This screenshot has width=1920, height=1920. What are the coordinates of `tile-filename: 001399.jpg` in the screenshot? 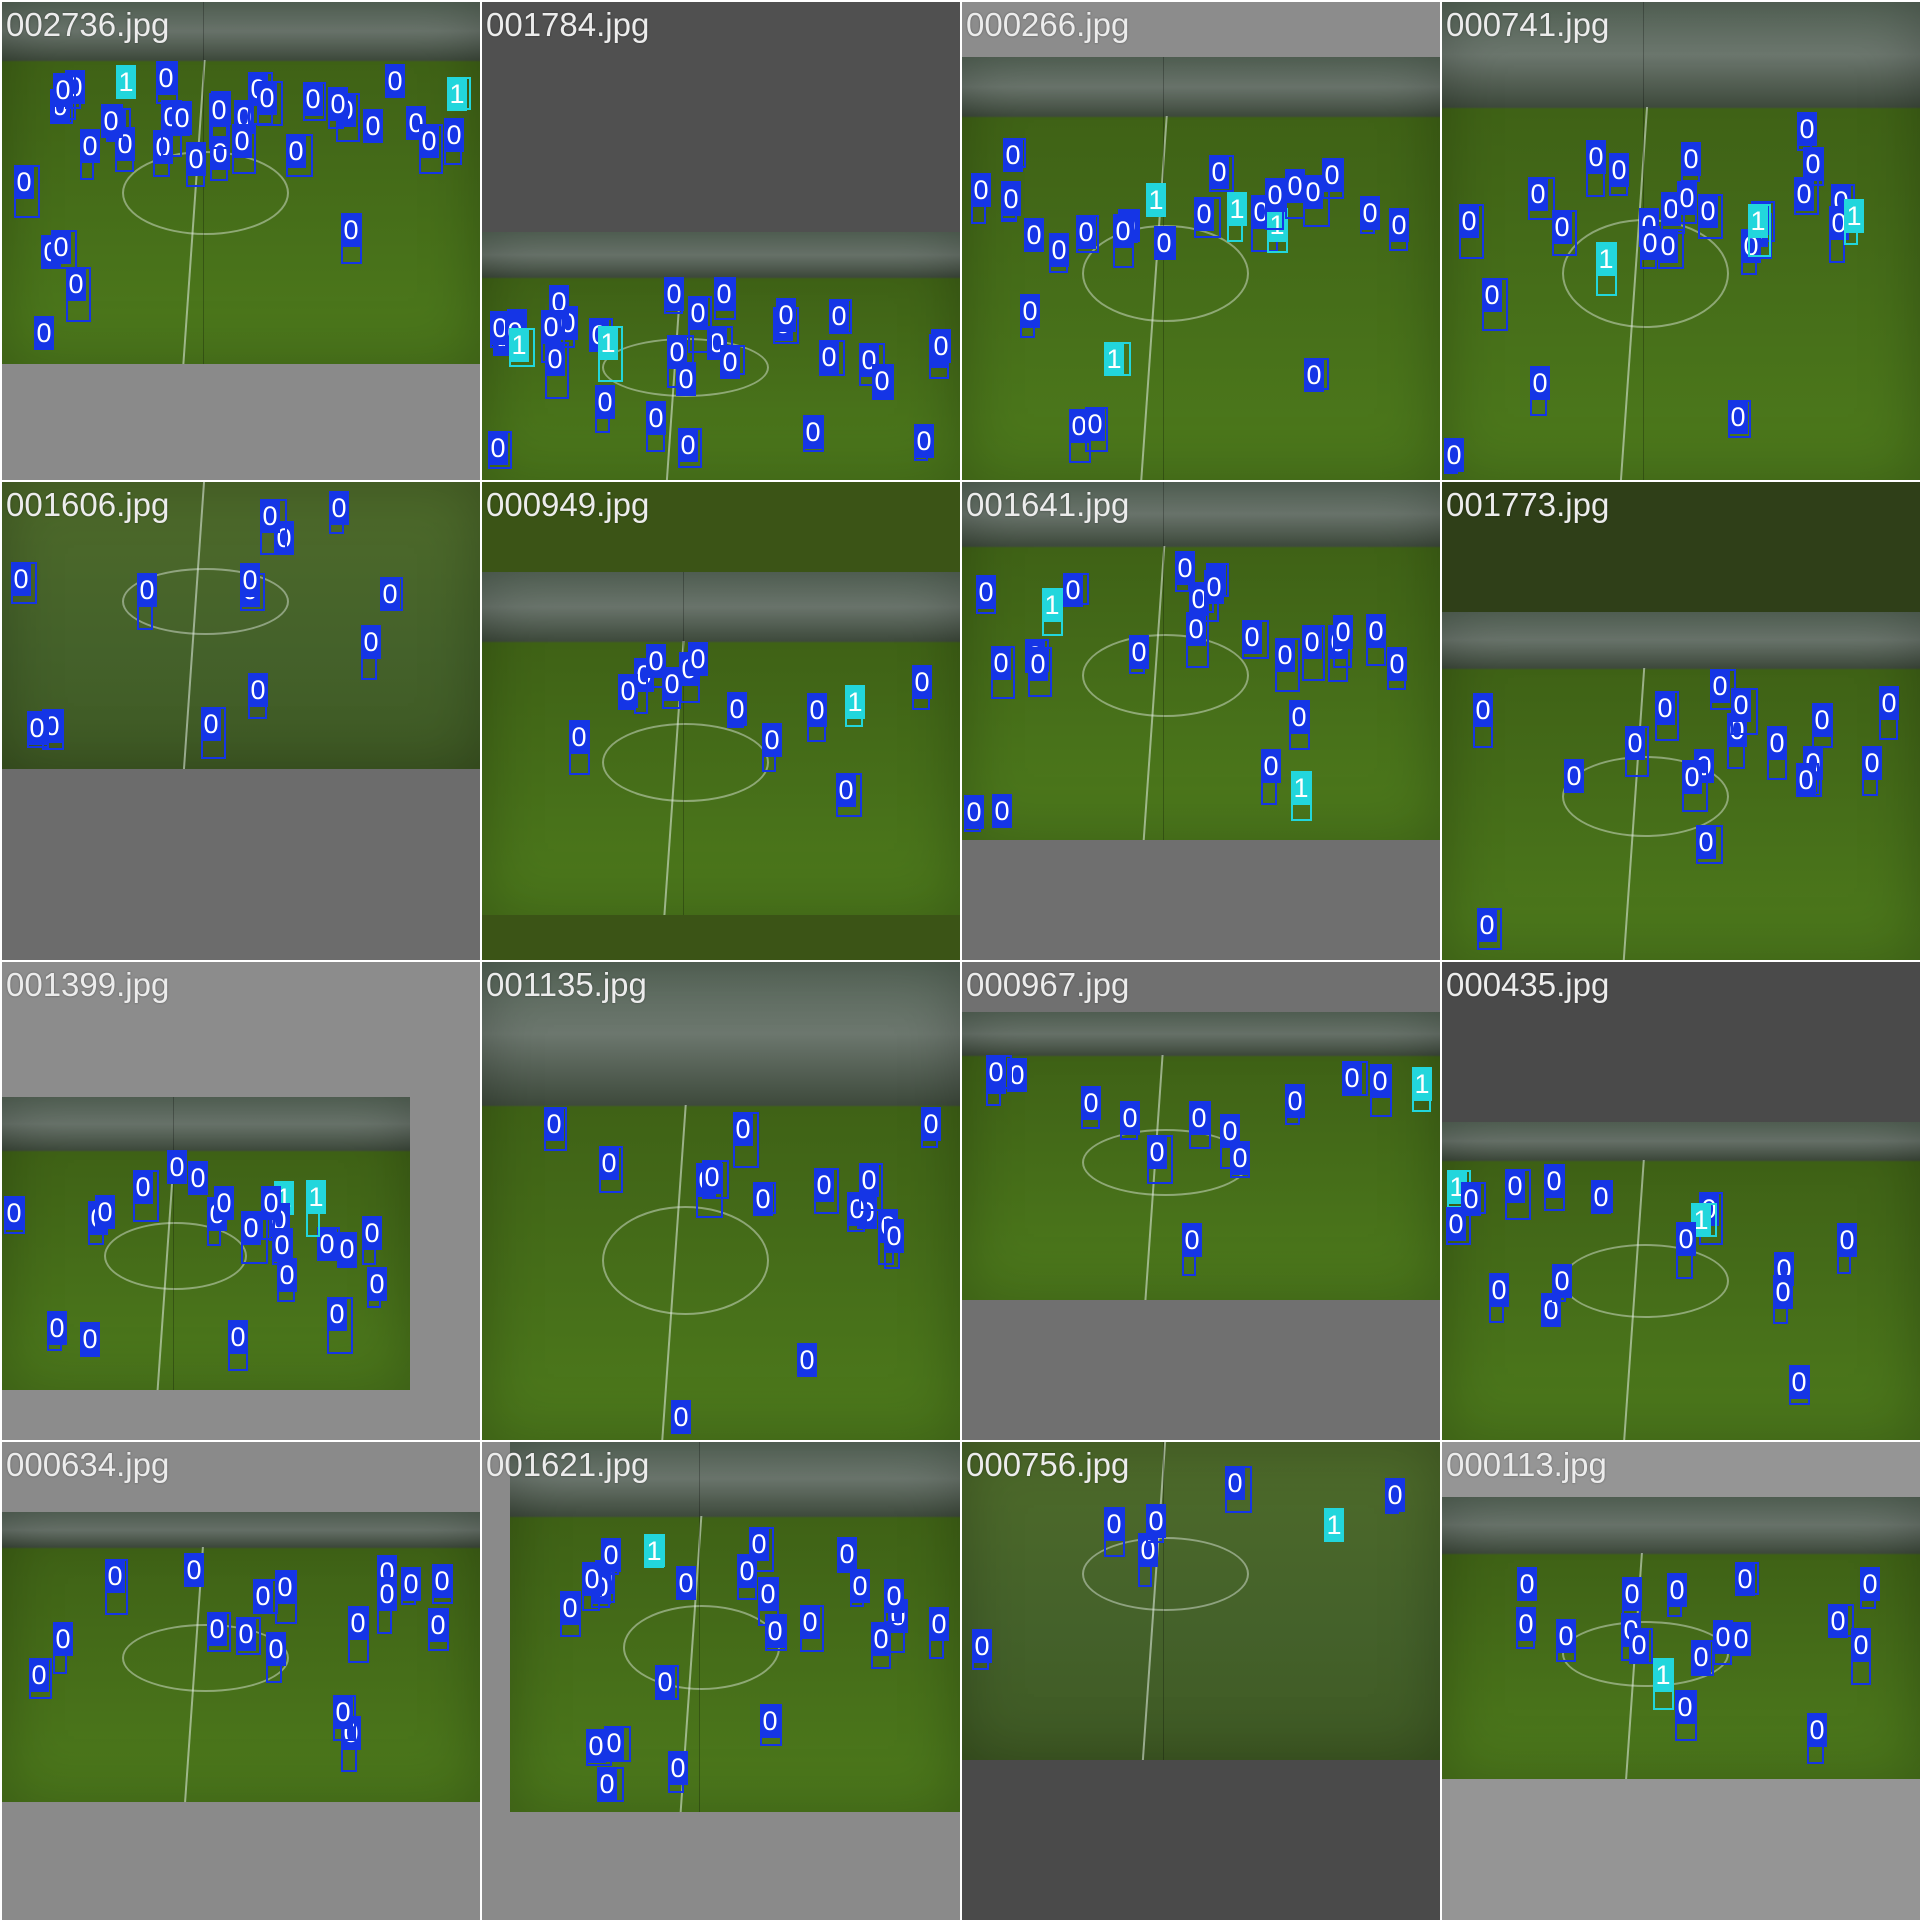 It's located at (88, 984).